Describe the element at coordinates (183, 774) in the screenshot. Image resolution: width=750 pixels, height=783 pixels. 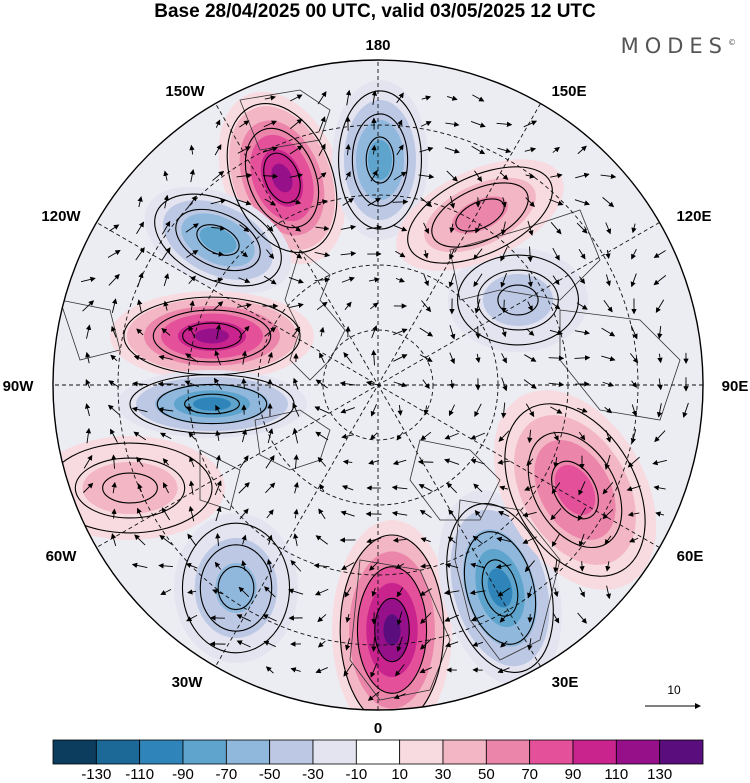
I see `colorbar-tick-label: -90` at that location.